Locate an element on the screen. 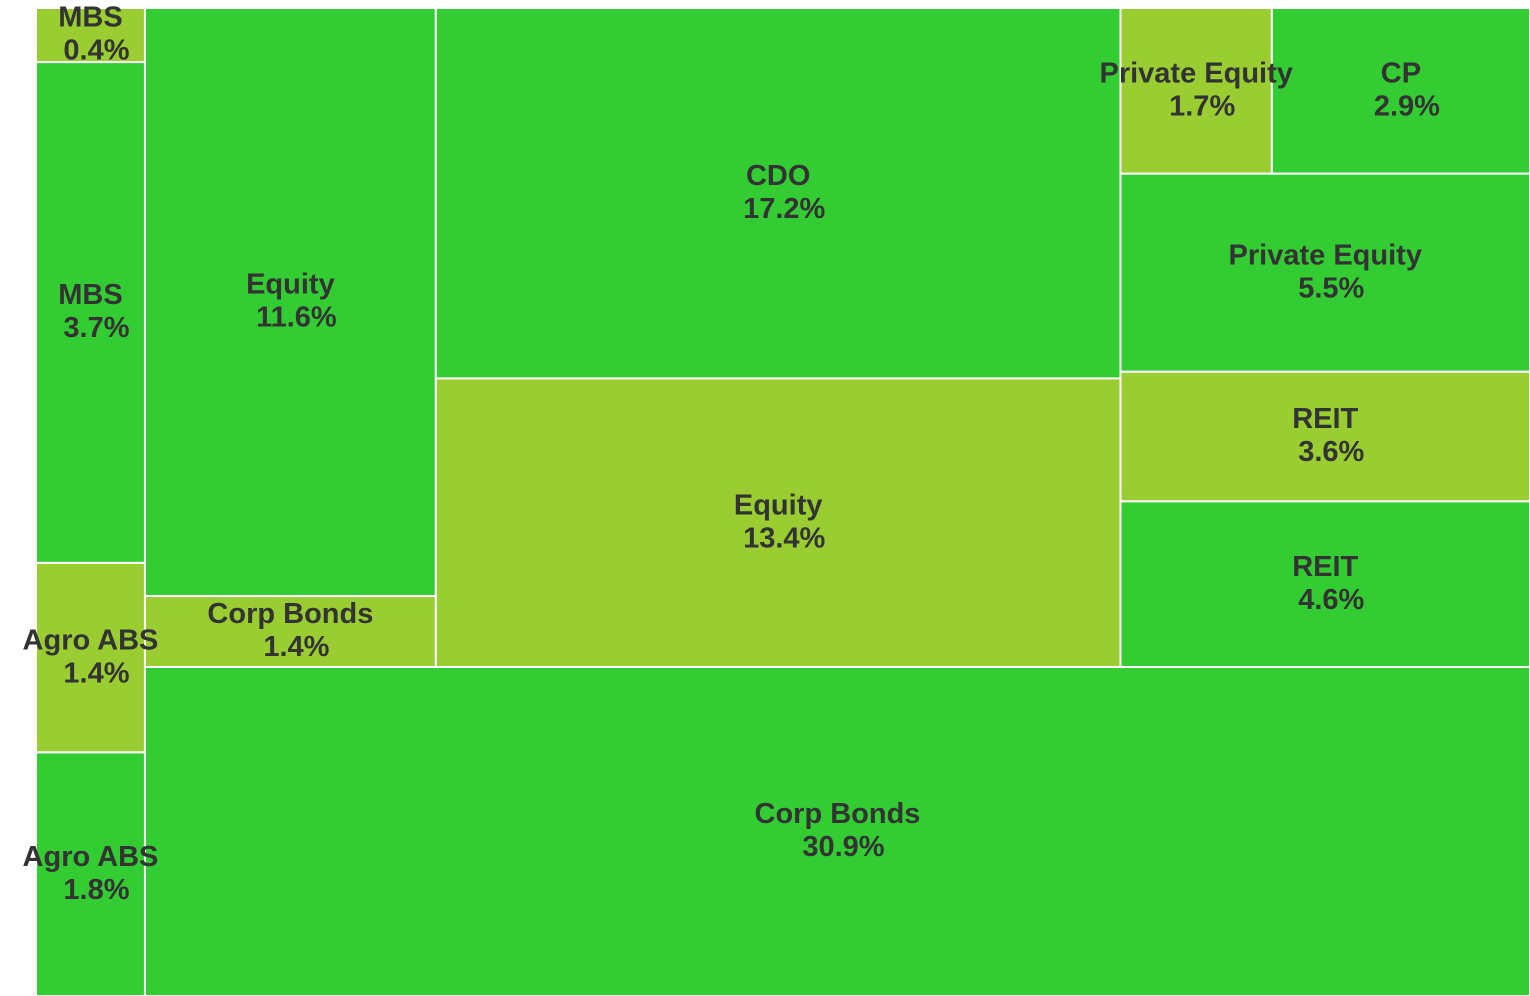 Image resolution: width=1530 pixels, height=996 pixels. tile-value-label: 5.5% is located at coordinates (1331, 288).